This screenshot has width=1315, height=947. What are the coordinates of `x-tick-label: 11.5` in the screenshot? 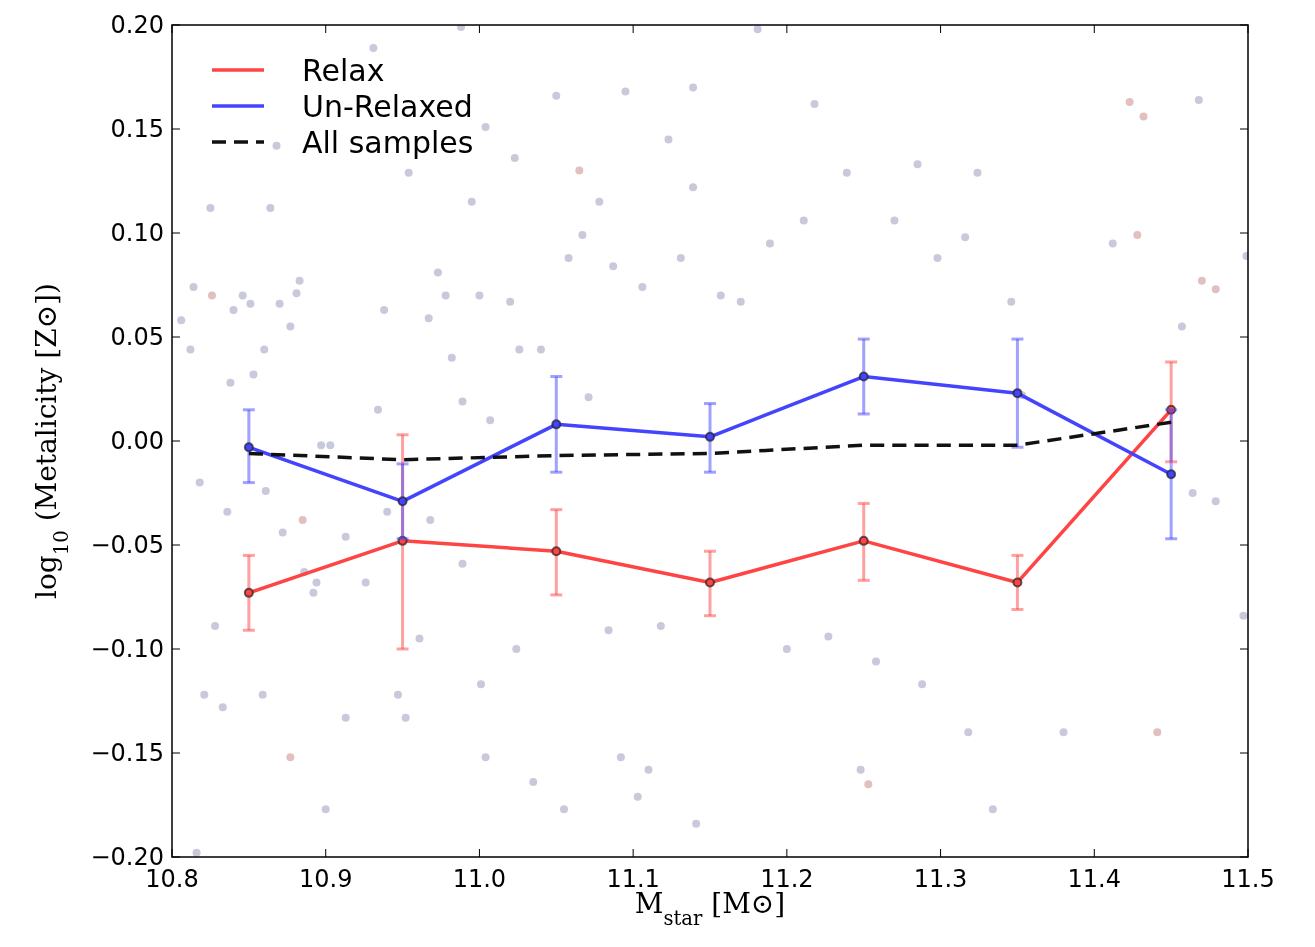 It's located at (1248, 879).